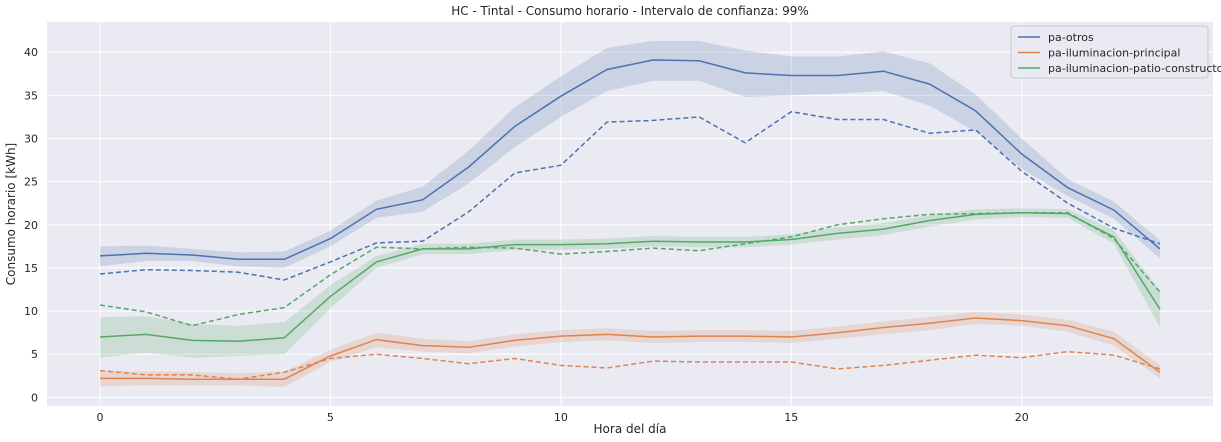 The image size is (1221, 442). I want to click on y-tick-label: 15, so click(31, 268).